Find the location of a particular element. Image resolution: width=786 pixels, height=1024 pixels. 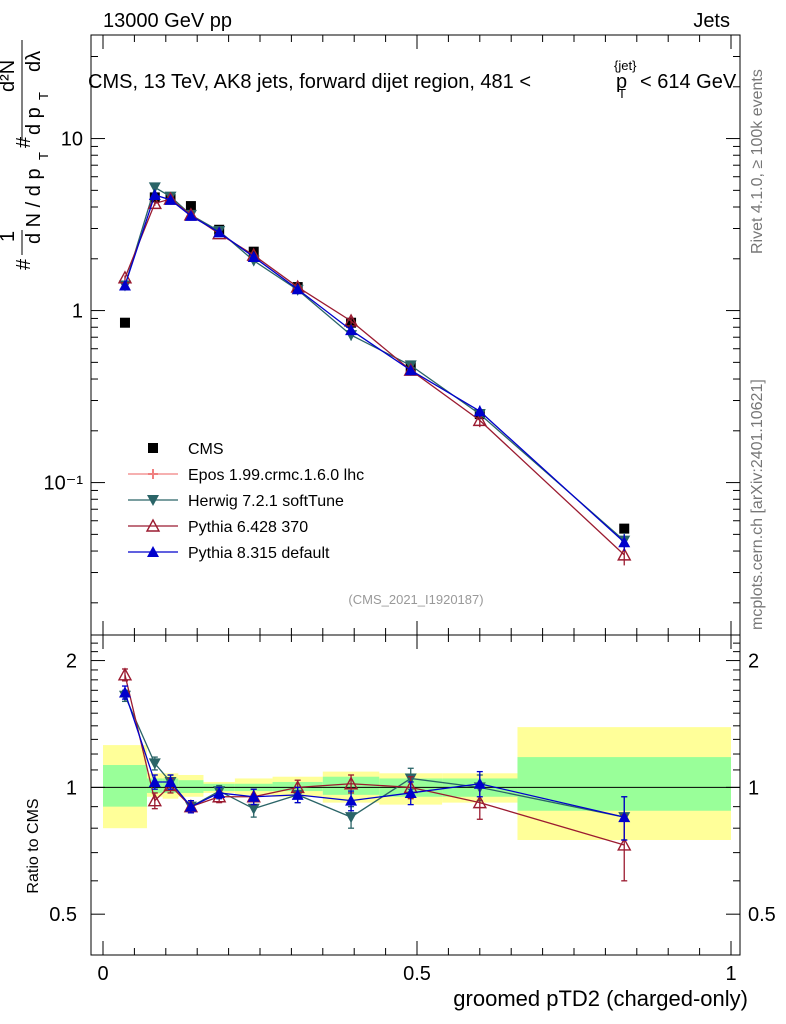

title-pt-sub: T is located at coordinates (622, 93).